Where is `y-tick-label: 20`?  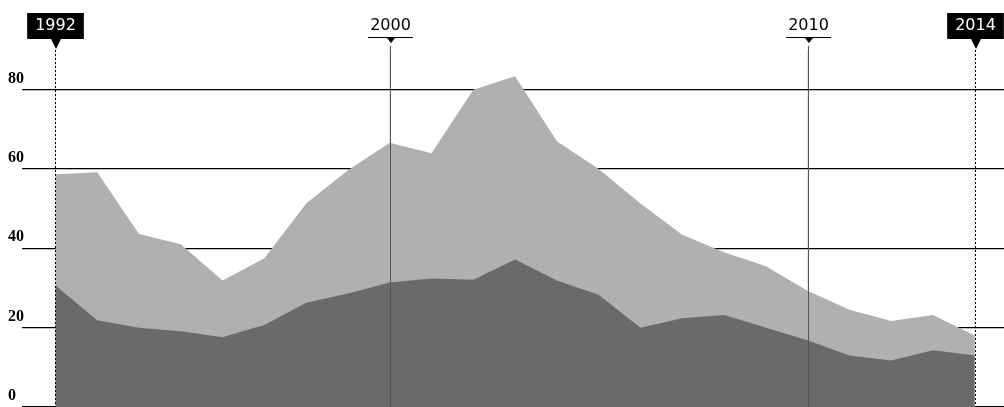
y-tick-label: 20 is located at coordinates (16, 315).